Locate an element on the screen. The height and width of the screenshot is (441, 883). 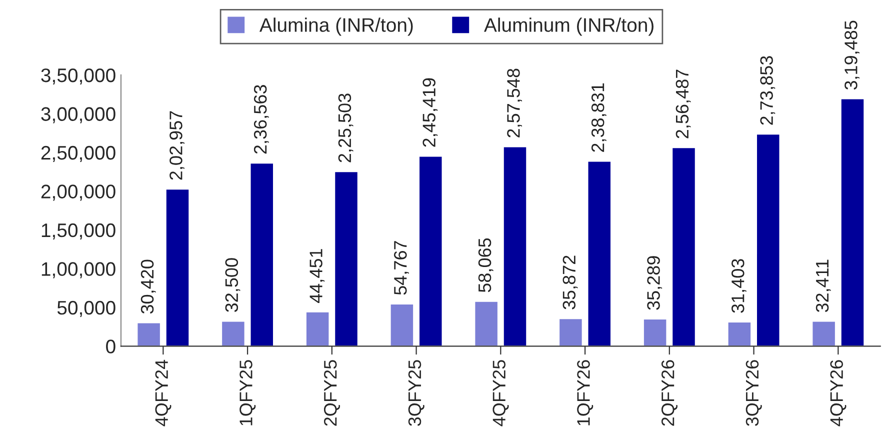
x-tick-label: 1QFY26 is located at coordinates (585, 393).